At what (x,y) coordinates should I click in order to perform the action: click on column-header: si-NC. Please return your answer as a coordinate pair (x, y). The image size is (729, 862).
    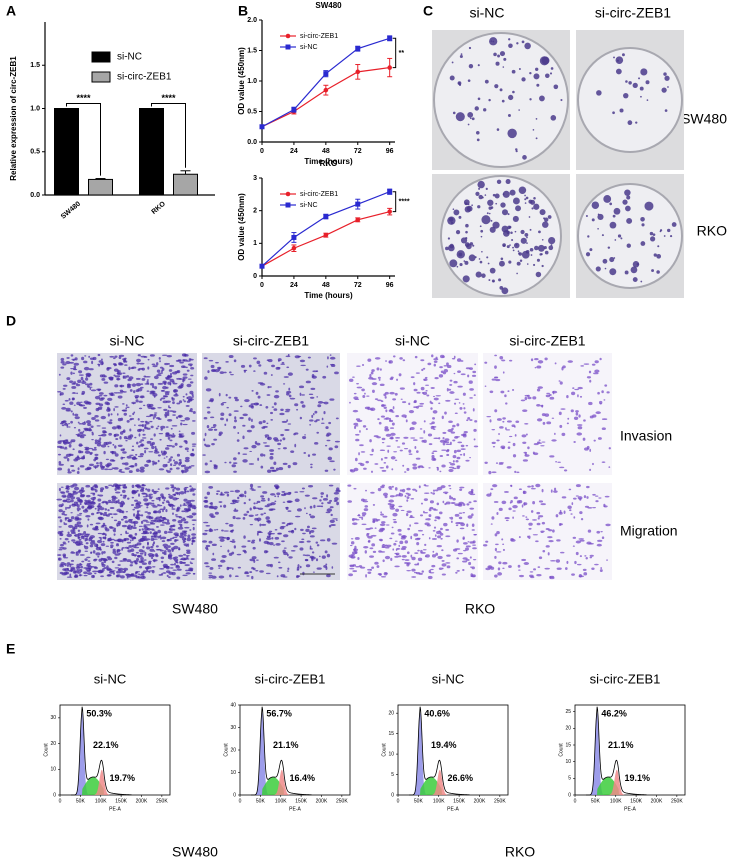
    Looking at the image, I should click on (487, 13).